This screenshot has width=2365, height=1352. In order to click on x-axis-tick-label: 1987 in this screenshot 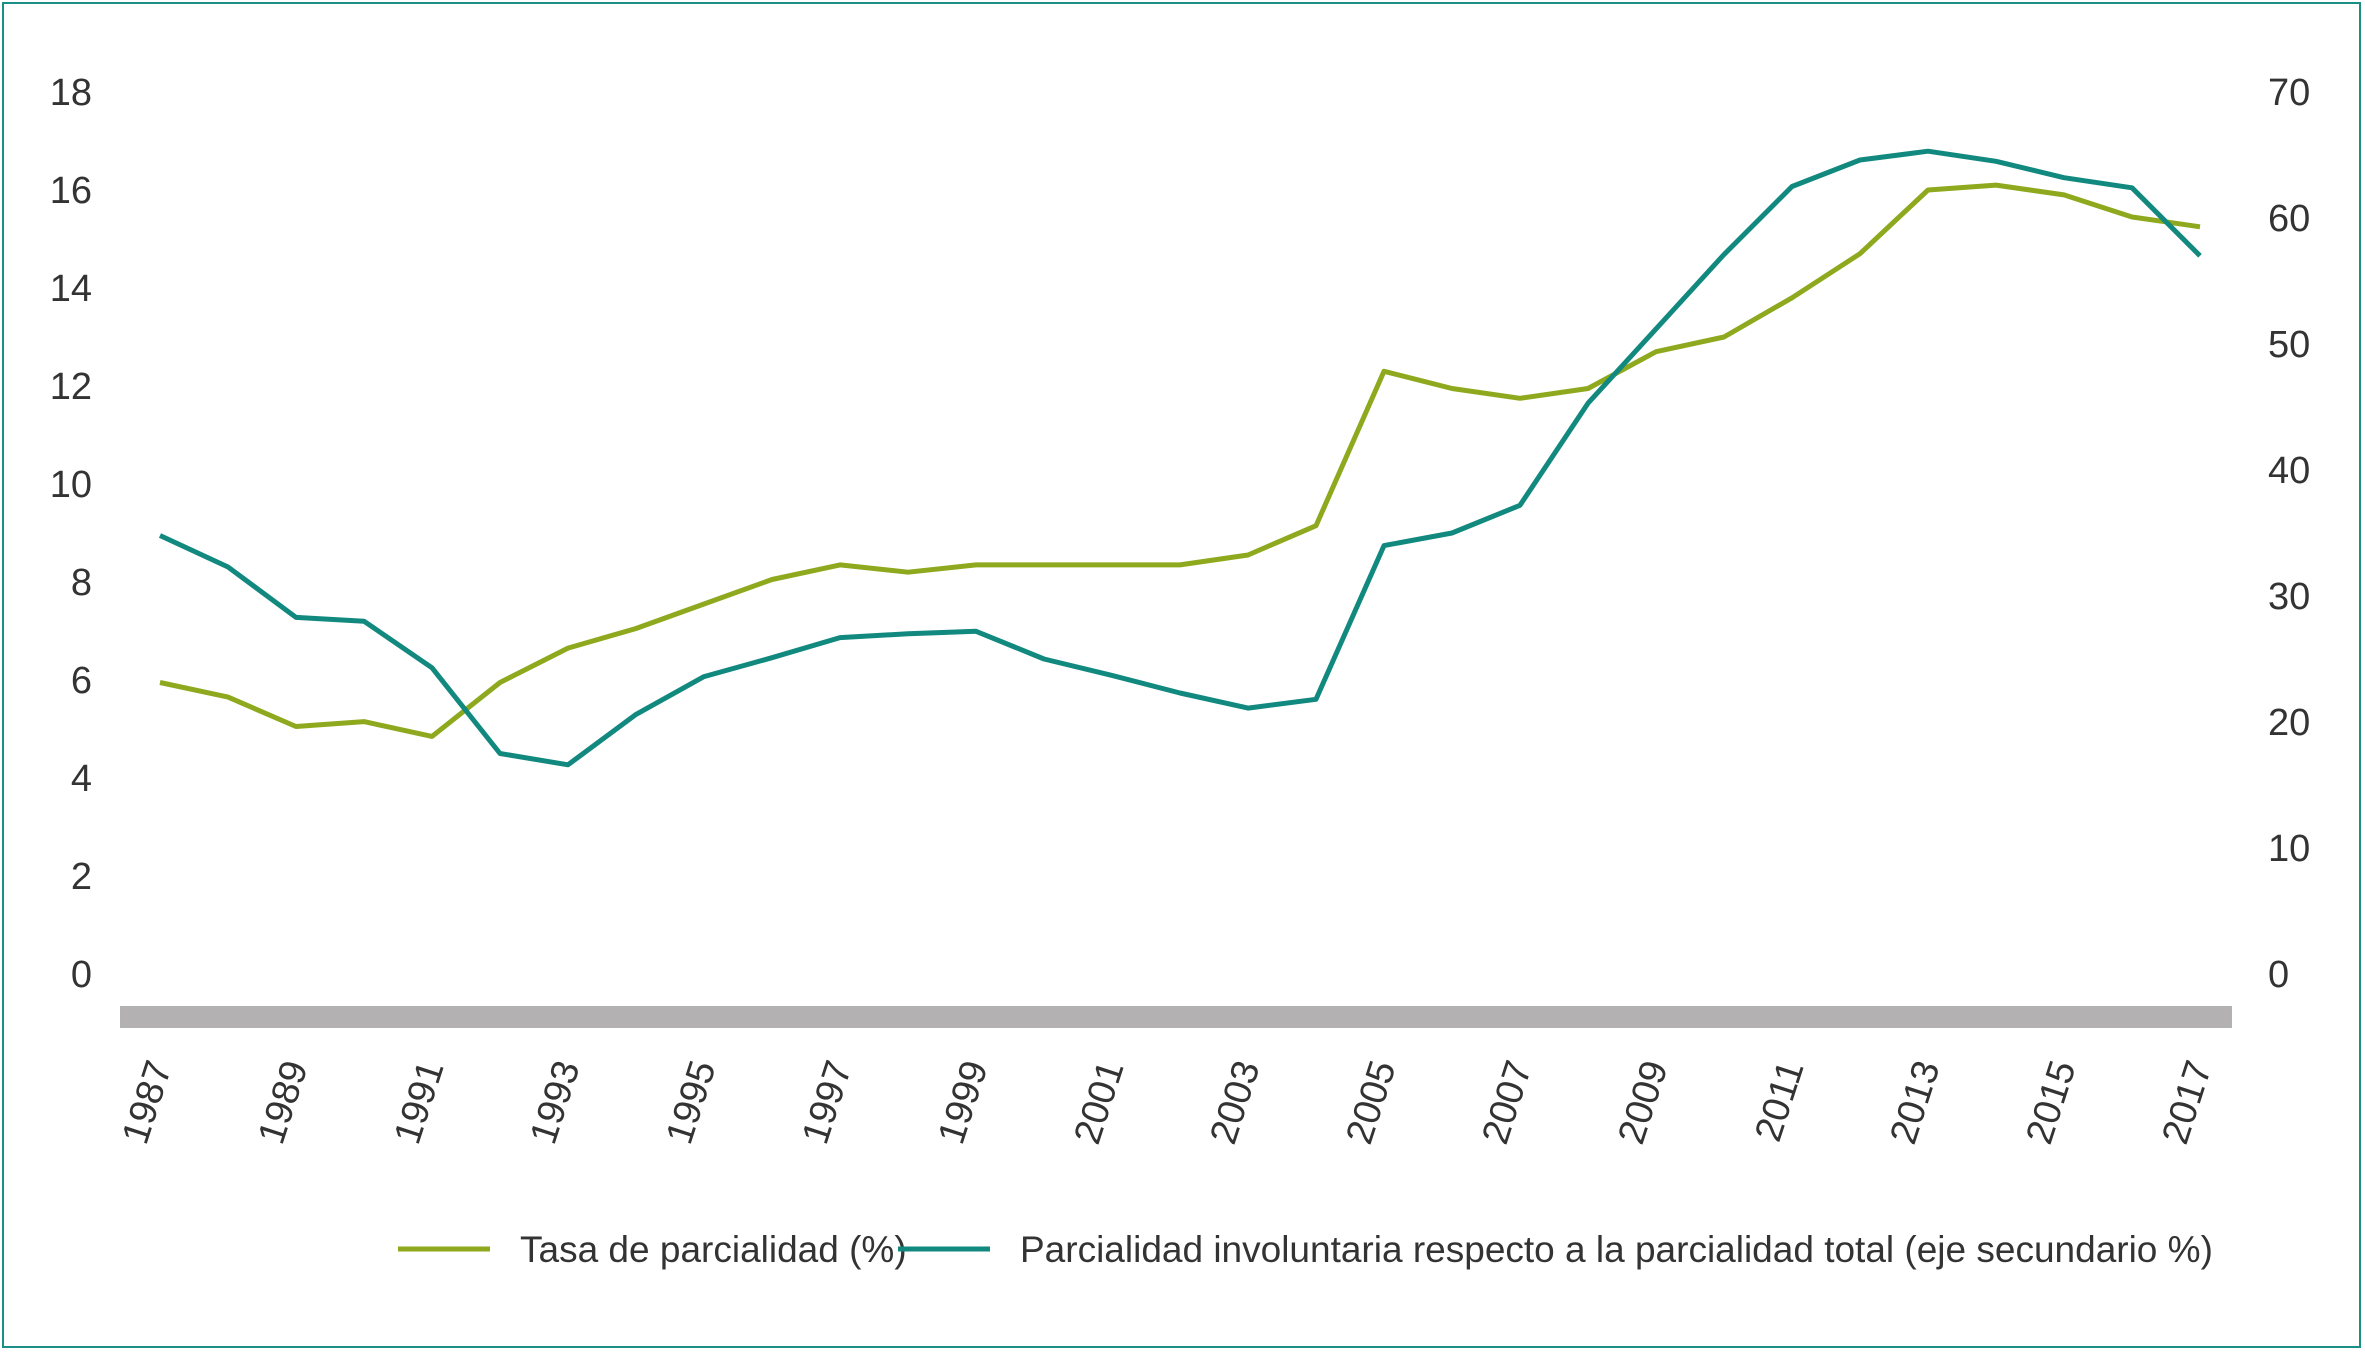, I will do `click(147, 1102)`.